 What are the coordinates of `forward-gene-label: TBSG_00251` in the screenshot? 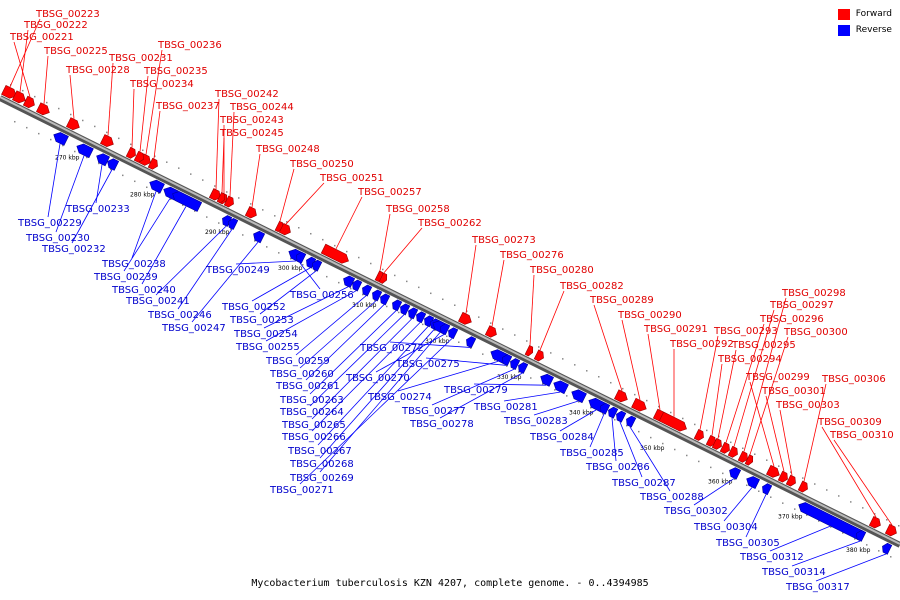 It's located at (351, 178).